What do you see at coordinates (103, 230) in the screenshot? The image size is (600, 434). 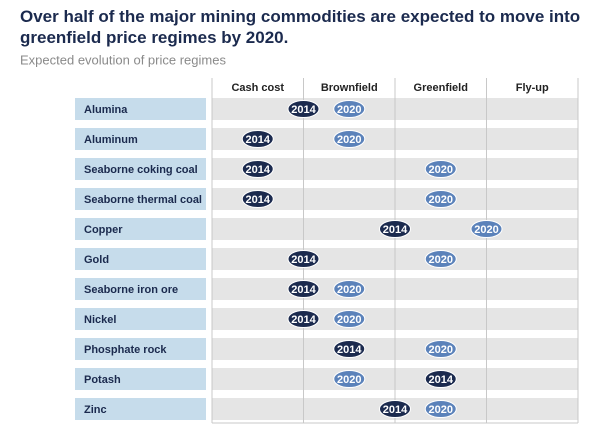 I see `row-label: Copper` at bounding box center [103, 230].